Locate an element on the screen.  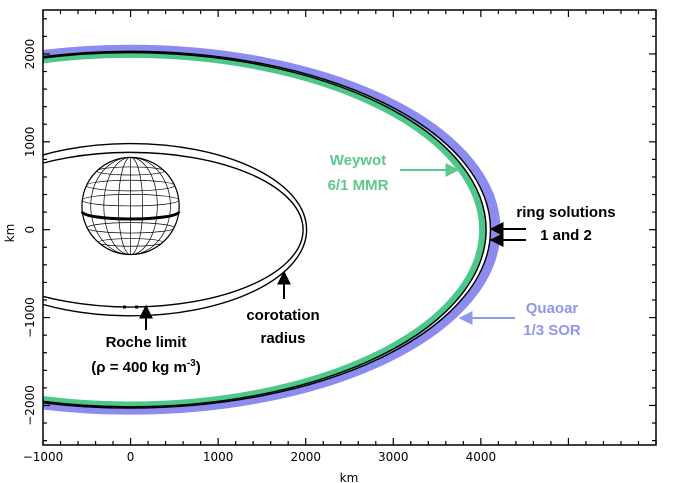
x-tick-label: −1000 is located at coordinates (43, 457).